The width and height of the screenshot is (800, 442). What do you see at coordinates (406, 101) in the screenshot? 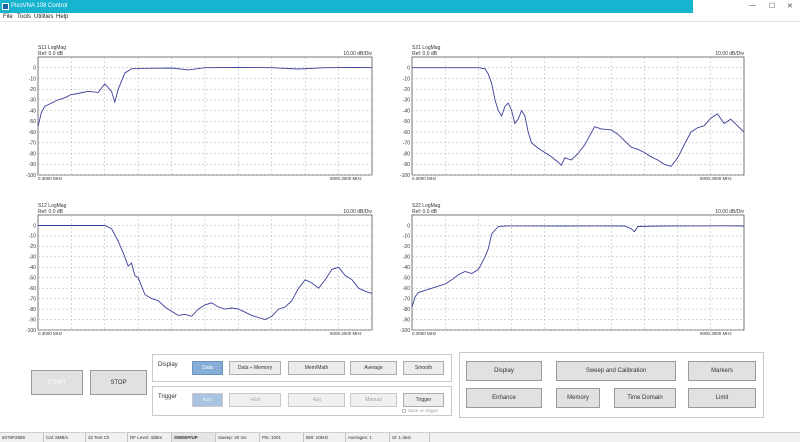
I see `y-tick-label: -30` at bounding box center [406, 101].